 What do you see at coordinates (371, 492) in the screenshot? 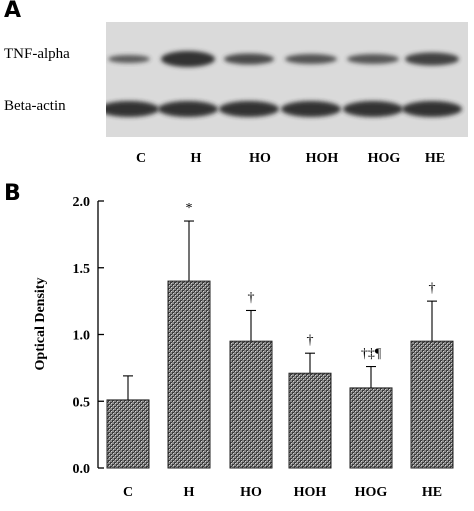
I see `x-tick-label: HOG` at bounding box center [371, 492].